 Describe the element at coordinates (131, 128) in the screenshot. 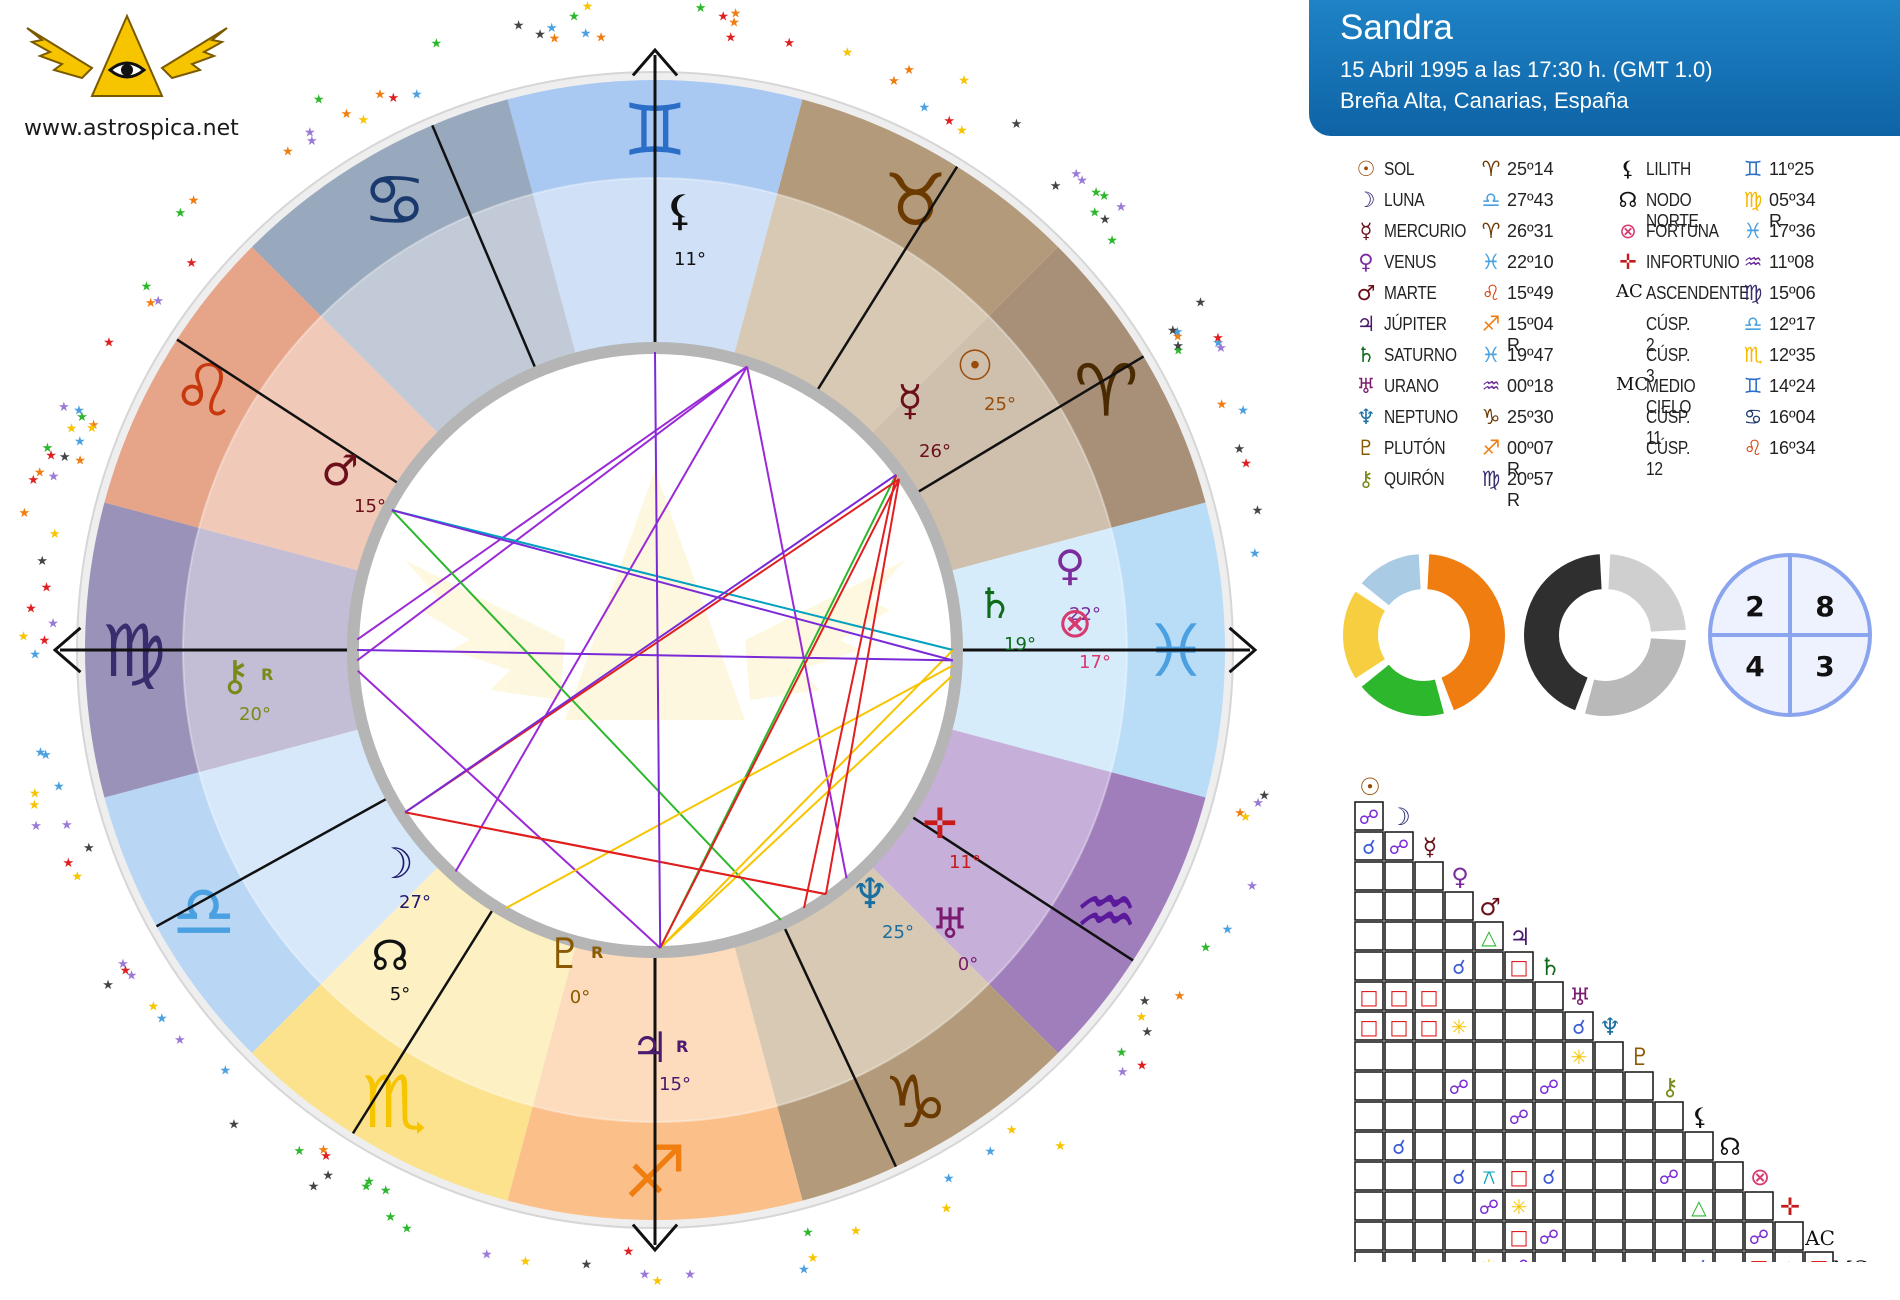

I see `site-url: www.astrospica.net` at that location.